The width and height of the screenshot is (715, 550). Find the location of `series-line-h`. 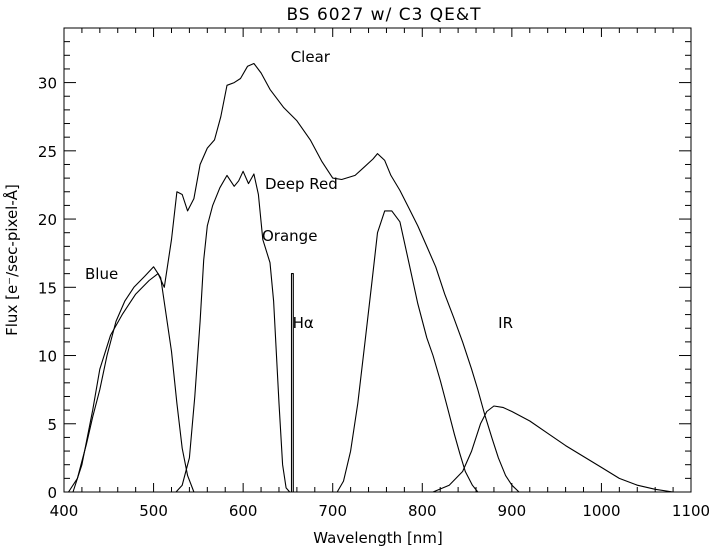

series-line-h is located at coordinates (292, 382).